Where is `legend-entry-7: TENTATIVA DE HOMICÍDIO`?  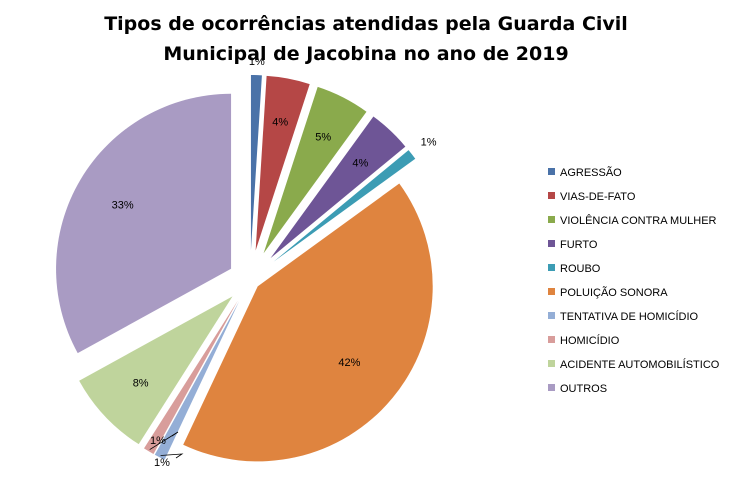 legend-entry-7: TENTATIVA DE HOMICÍDIO is located at coordinates (629, 316).